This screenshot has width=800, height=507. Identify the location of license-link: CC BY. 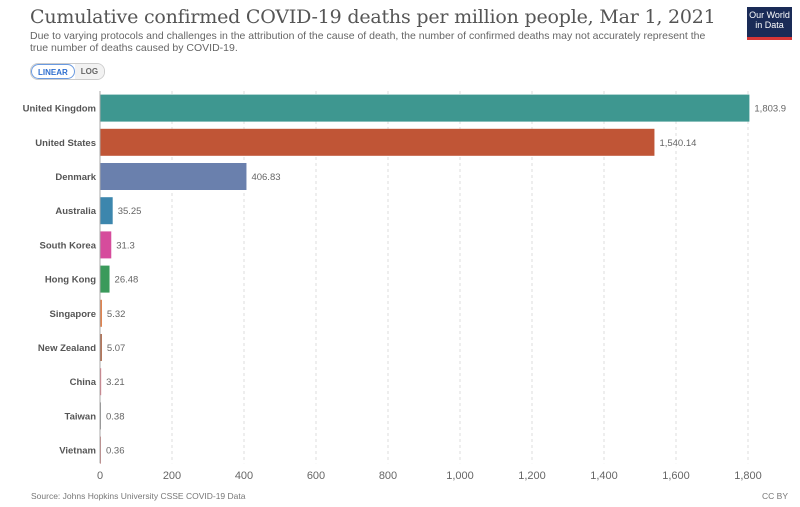
(775, 496).